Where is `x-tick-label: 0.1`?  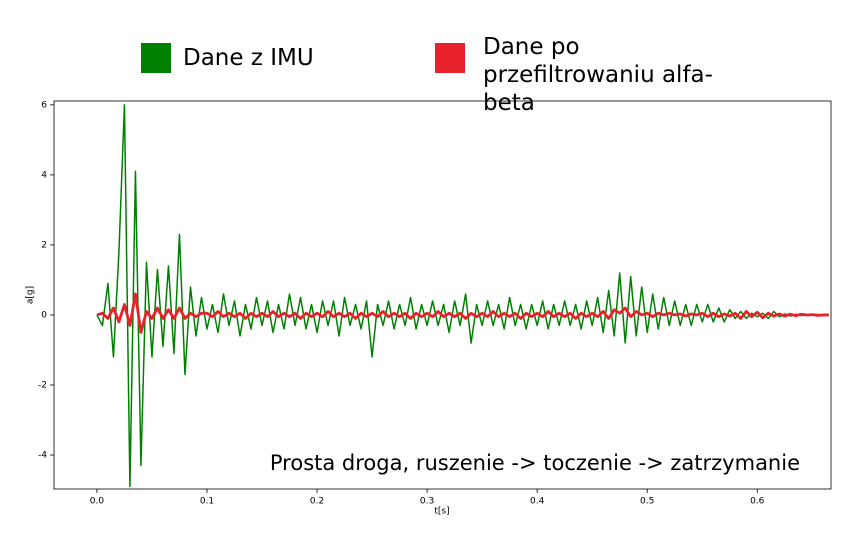
x-tick-label: 0.1 is located at coordinates (207, 502).